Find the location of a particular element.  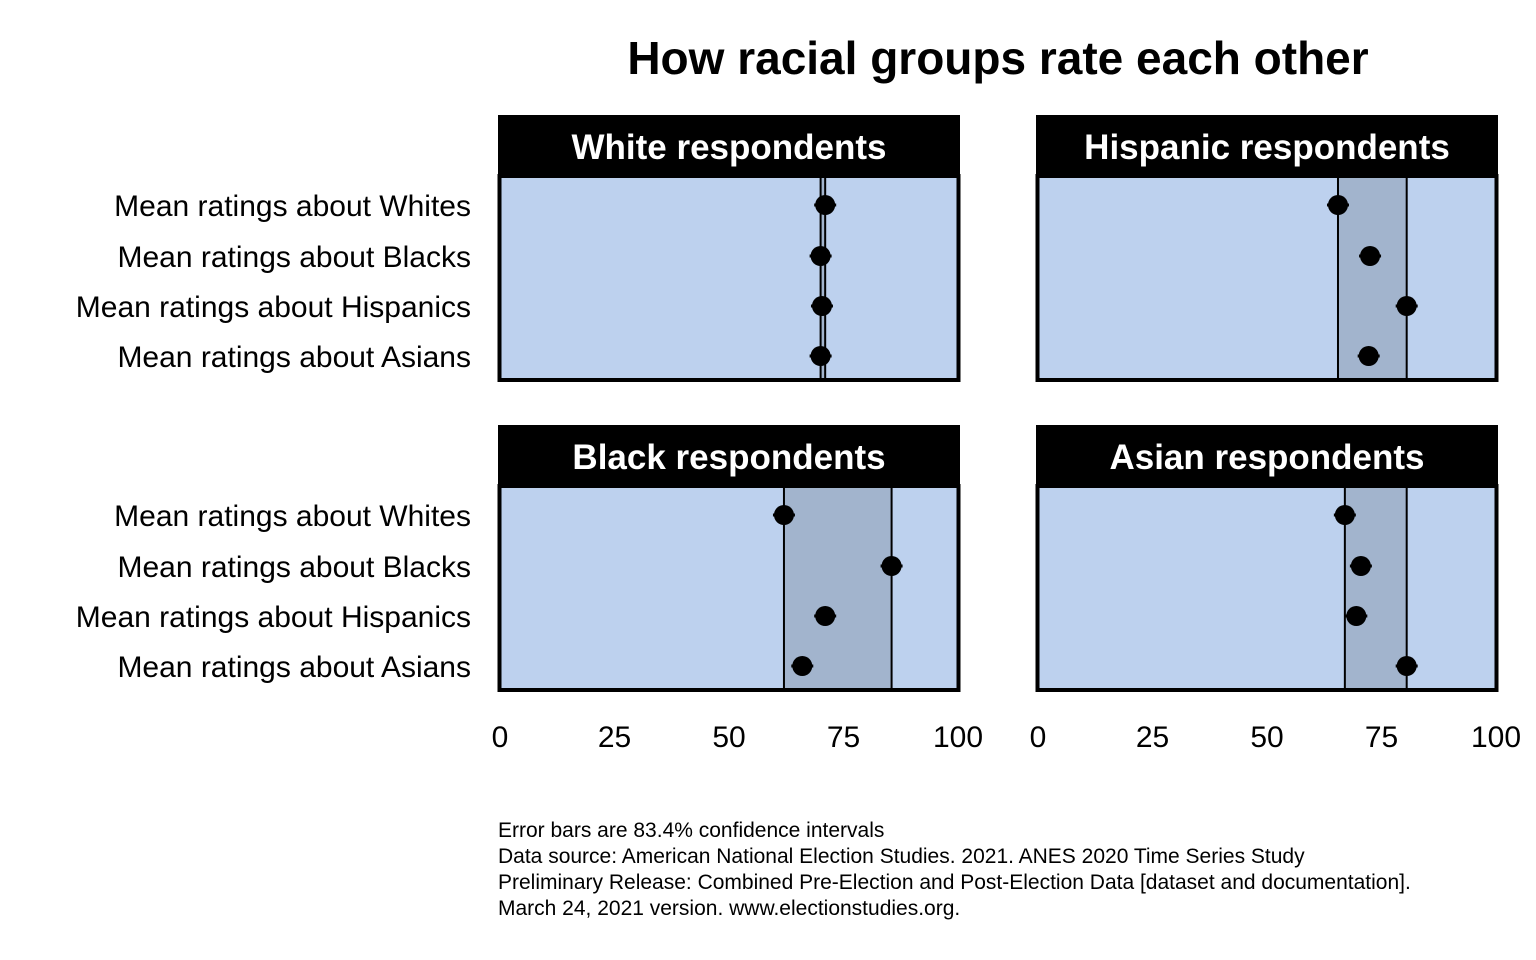

y-tick-label-row1-4: Mean ratings about Asians is located at coordinates (294, 357).